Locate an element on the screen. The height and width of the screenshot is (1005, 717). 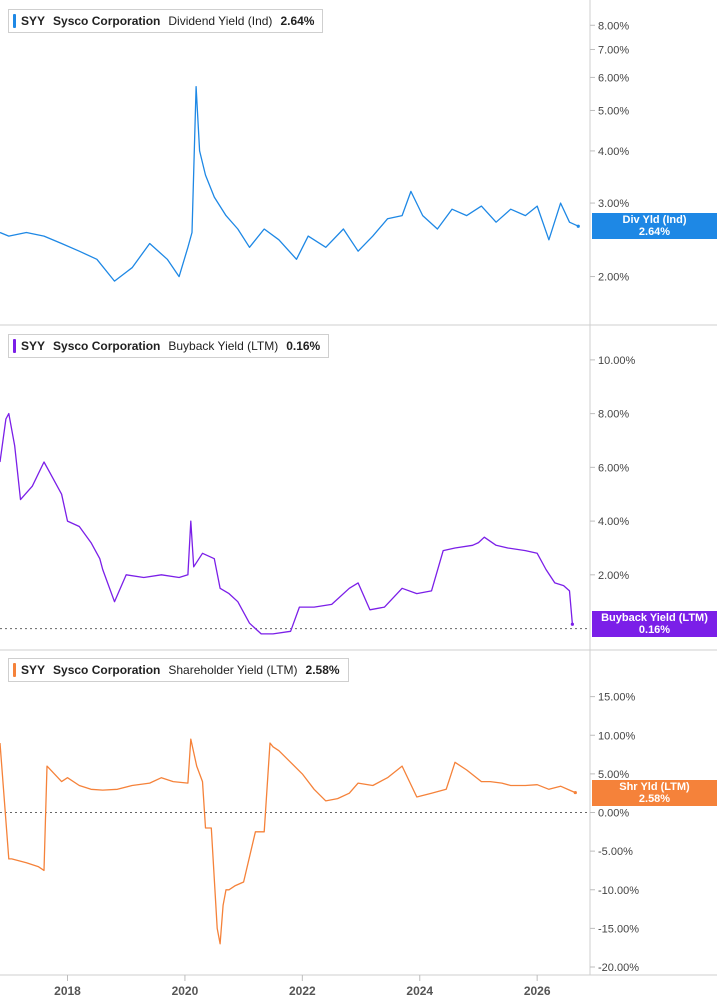
badge-label: Buyback Yield (LTM) is located at coordinates (654, 618).